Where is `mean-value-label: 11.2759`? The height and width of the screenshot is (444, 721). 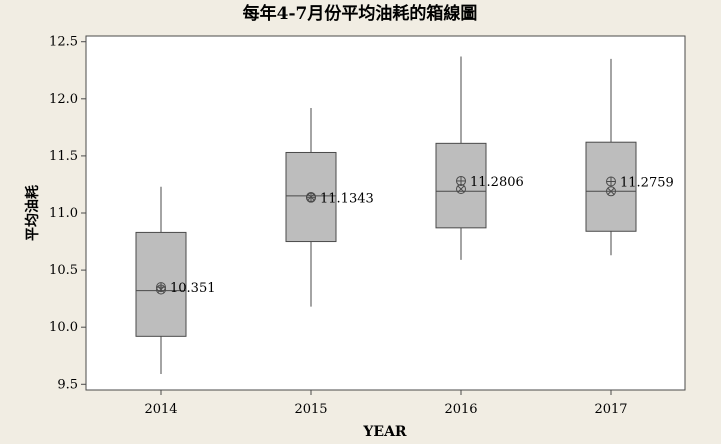 mean-value-label: 11.2759 is located at coordinates (647, 182).